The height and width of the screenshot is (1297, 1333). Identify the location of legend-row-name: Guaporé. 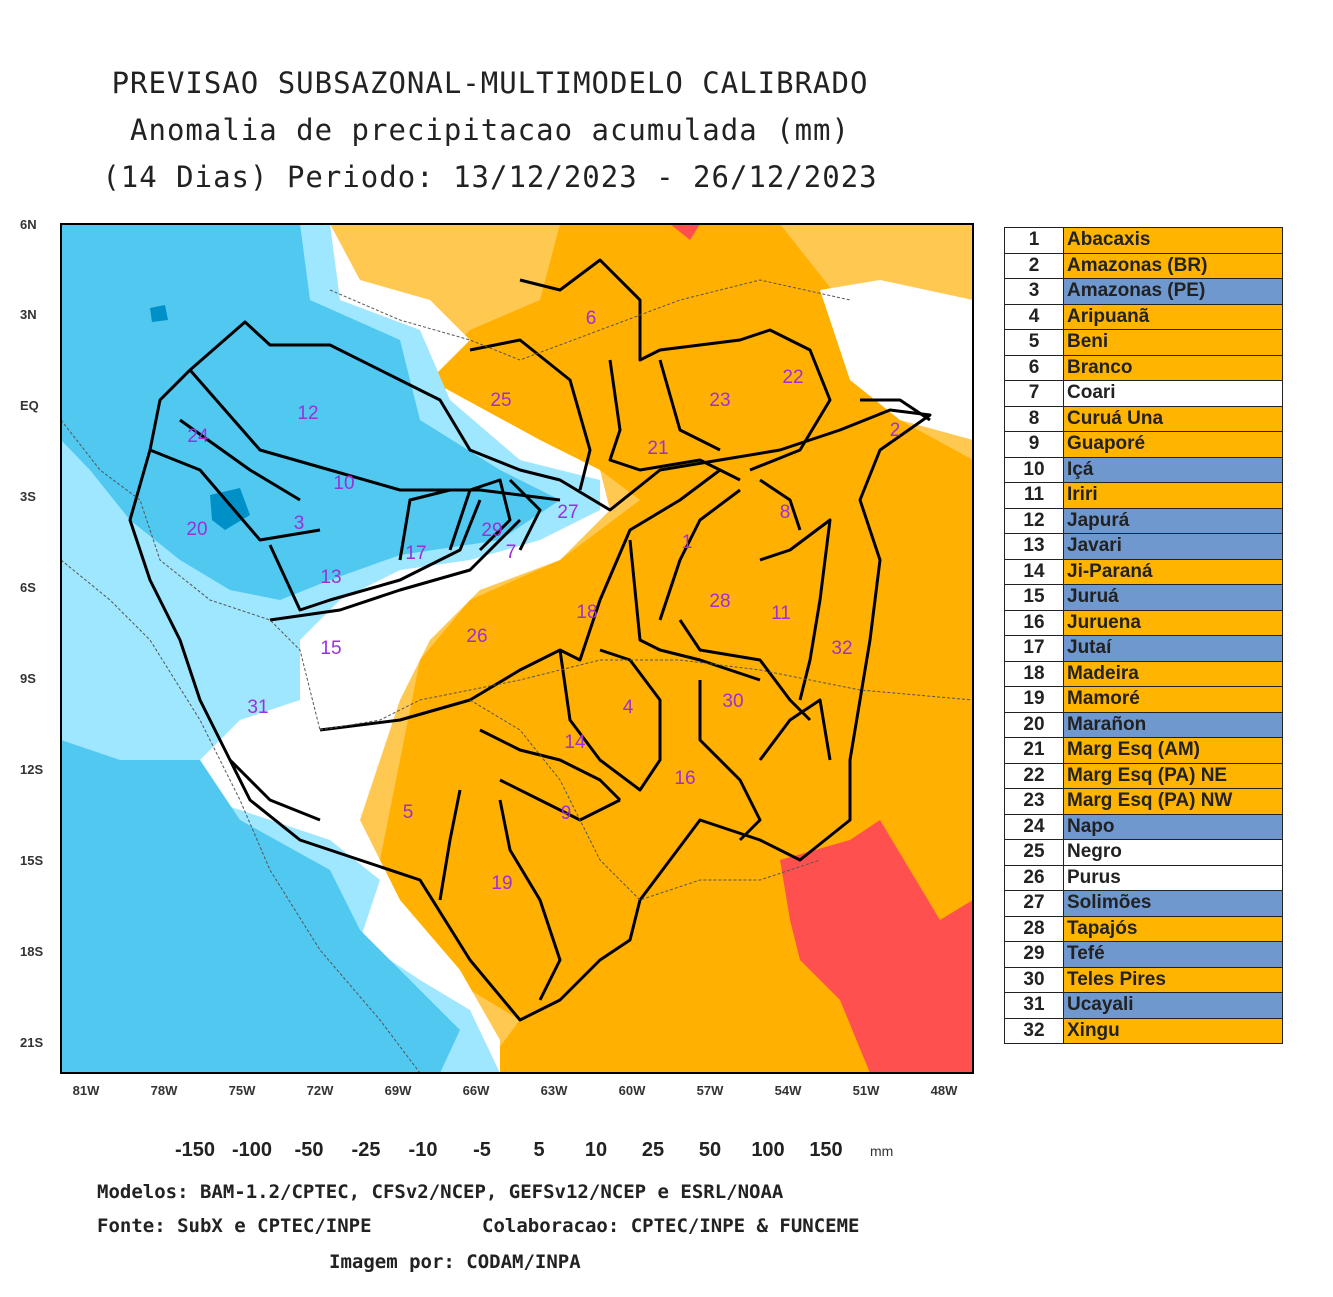
(1173, 444).